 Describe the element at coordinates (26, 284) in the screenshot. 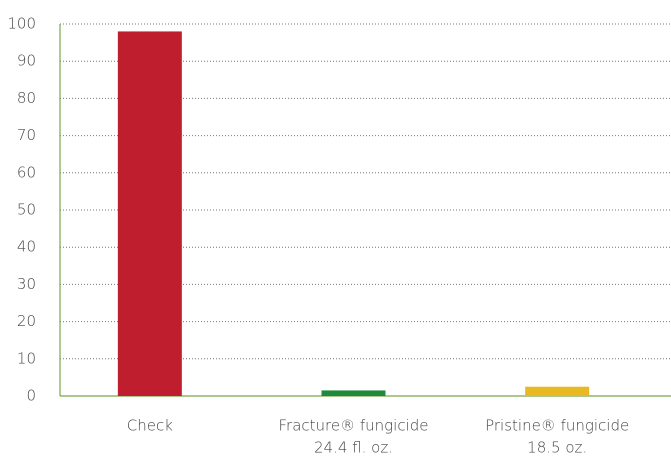

I see `y-tick-label: 30` at that location.